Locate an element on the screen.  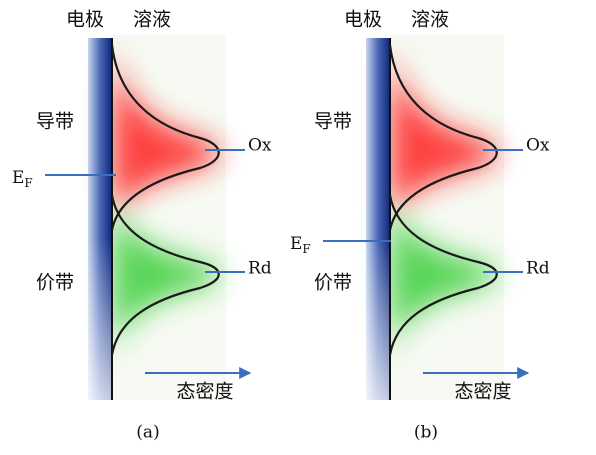
caption: (a) is located at coordinates (147, 433).